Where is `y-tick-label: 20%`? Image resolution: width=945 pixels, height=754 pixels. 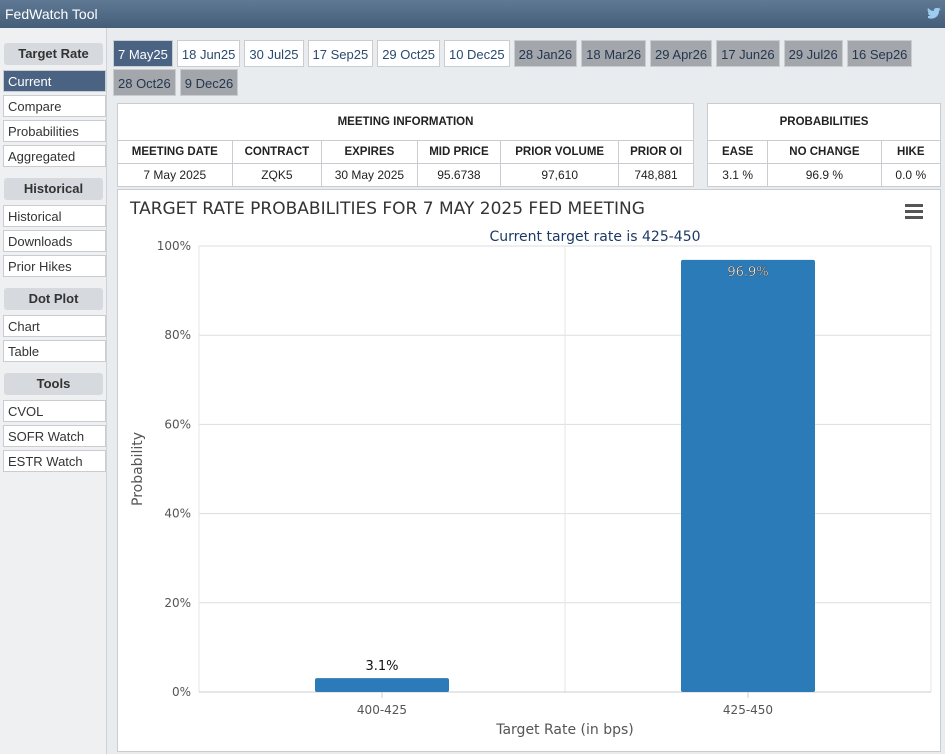 y-tick-label: 20% is located at coordinates (177, 603).